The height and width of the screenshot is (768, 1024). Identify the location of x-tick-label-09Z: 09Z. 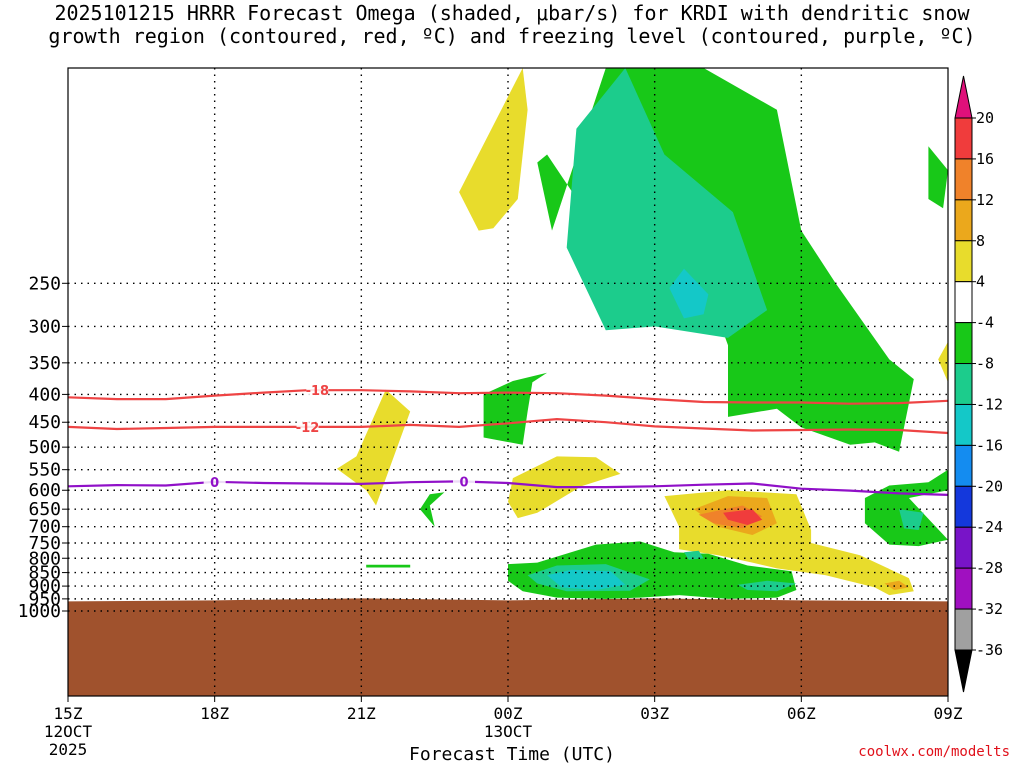
(948, 713).